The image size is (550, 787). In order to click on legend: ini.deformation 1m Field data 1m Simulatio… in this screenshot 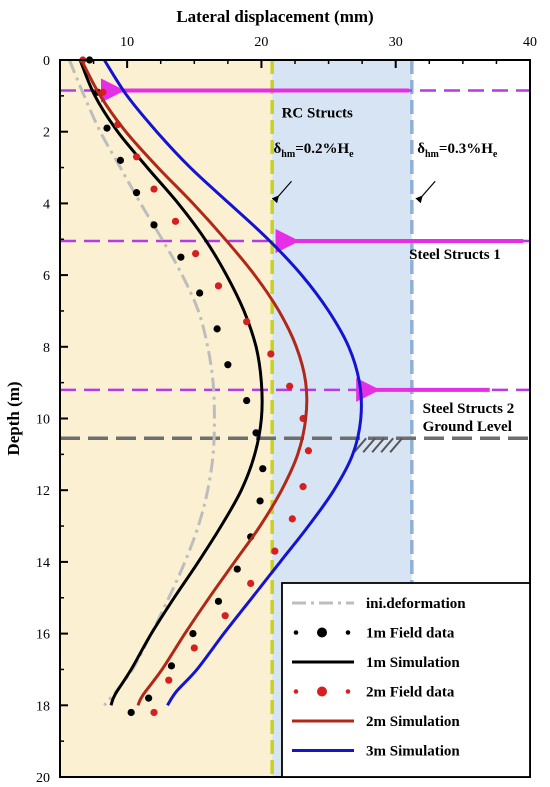, I will do `click(406, 680)`.